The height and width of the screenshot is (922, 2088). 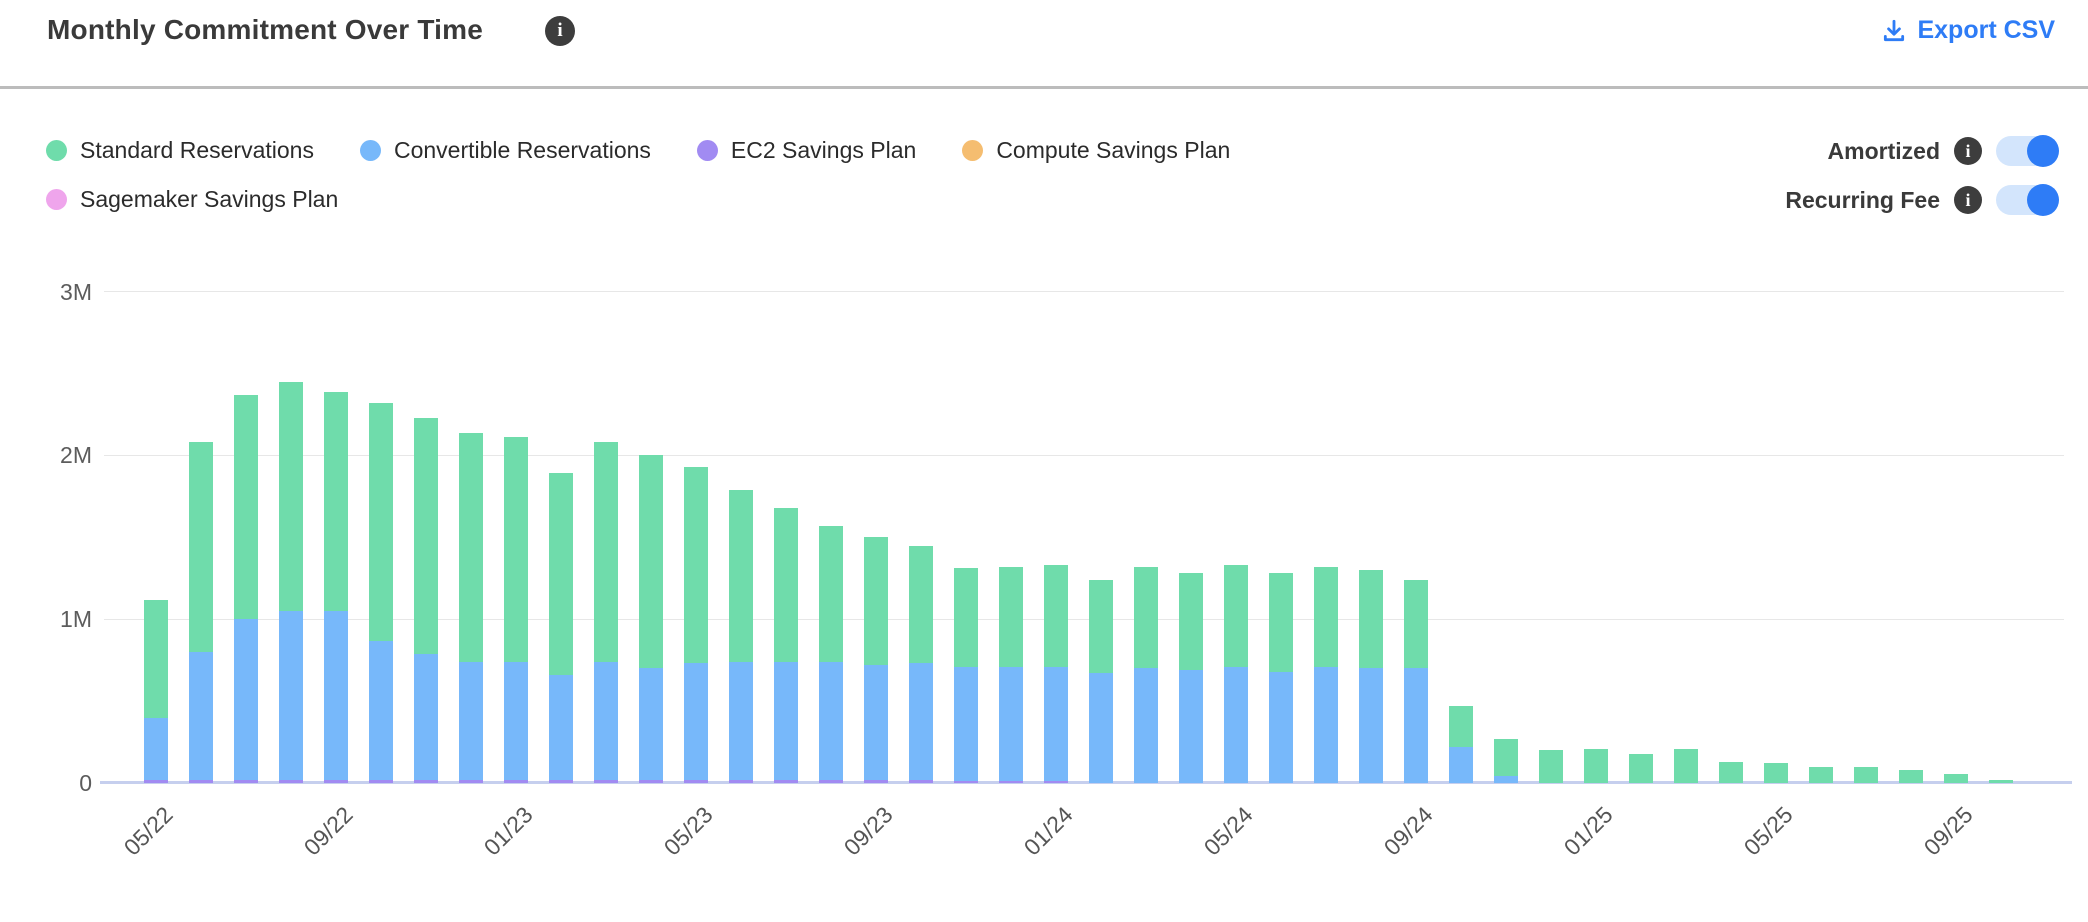 I want to click on bar-08/22, so click(x=291, y=582).